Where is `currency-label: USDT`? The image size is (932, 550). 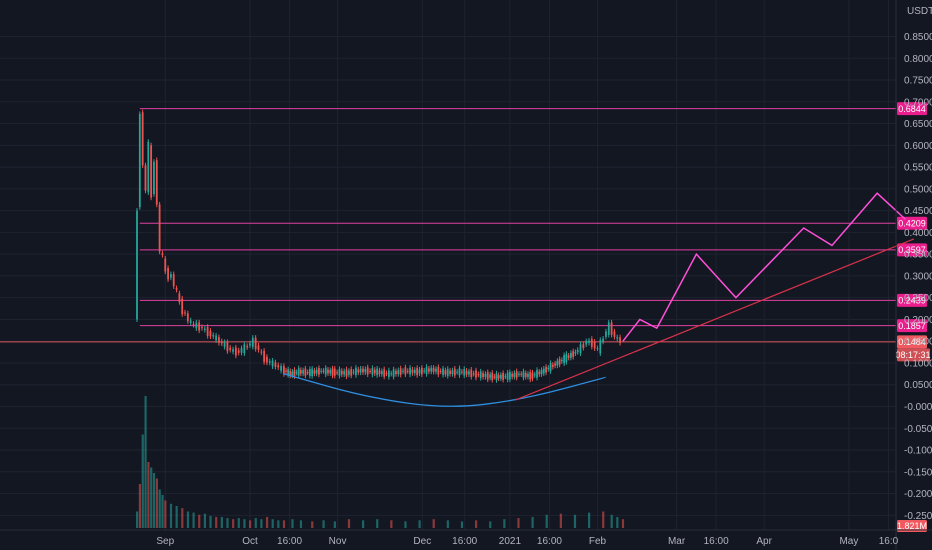 currency-label: USDT is located at coordinates (919, 11).